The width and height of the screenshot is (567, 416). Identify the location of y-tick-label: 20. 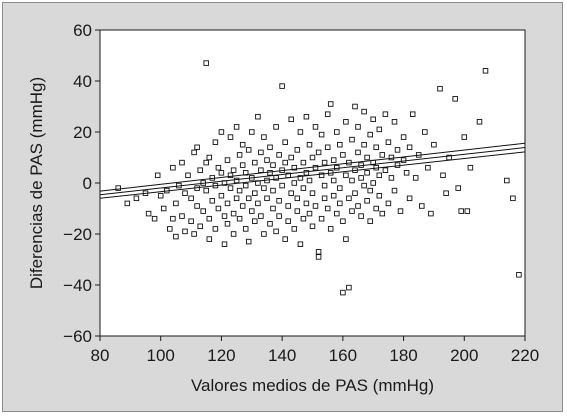
(82, 132).